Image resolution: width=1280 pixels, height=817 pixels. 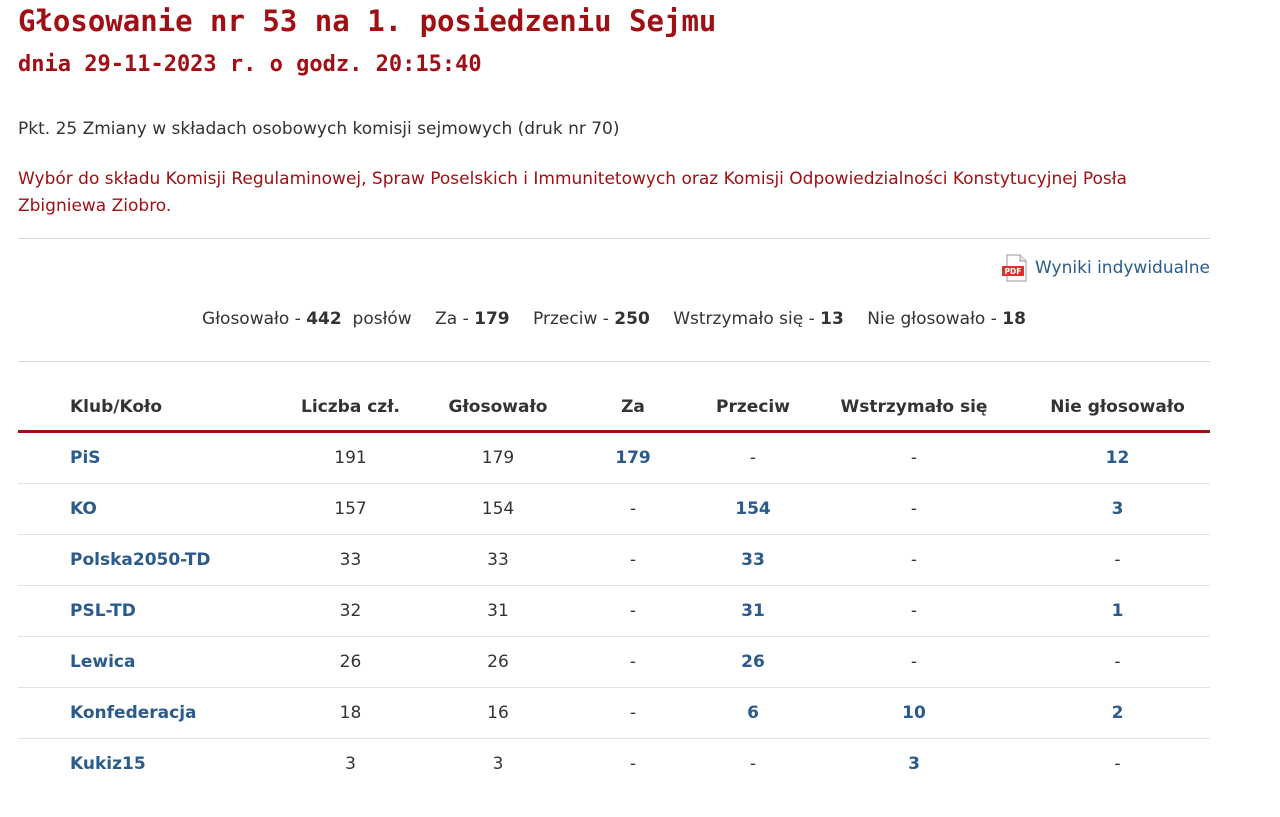 I want to click on summary-abstain-value: 13, so click(x=832, y=319).